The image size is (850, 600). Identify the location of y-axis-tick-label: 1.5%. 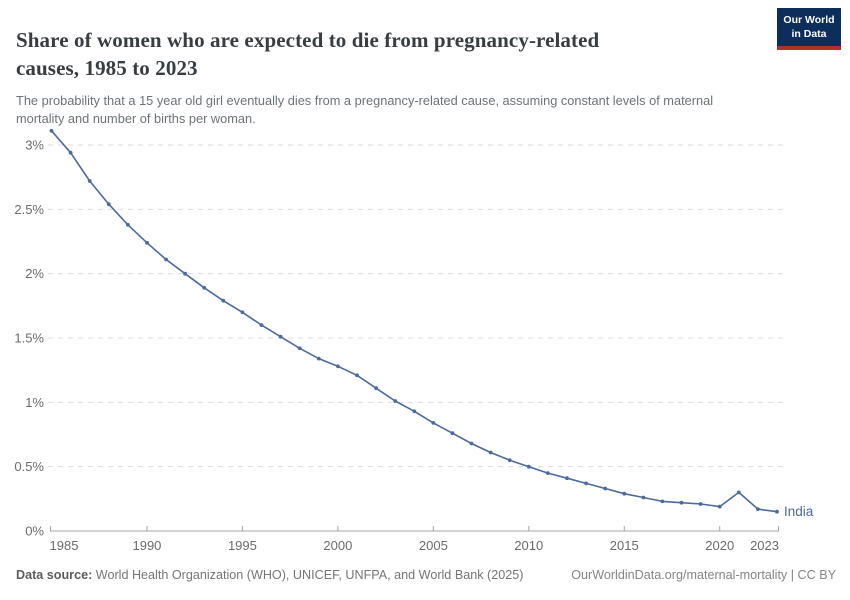
(29, 337).